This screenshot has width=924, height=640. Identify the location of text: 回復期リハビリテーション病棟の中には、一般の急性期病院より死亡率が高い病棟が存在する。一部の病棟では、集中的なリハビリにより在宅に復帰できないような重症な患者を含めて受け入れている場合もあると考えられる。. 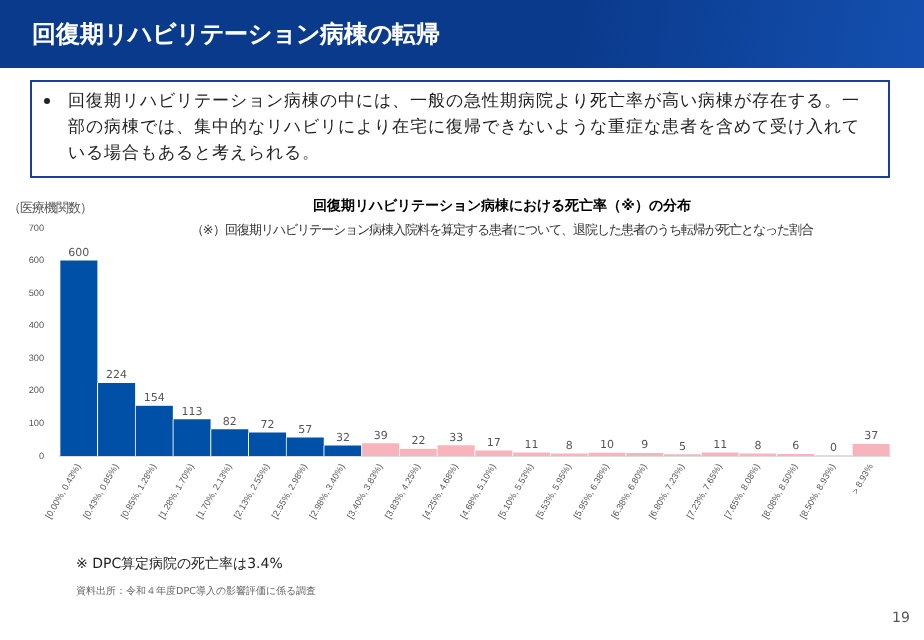
(460, 129).